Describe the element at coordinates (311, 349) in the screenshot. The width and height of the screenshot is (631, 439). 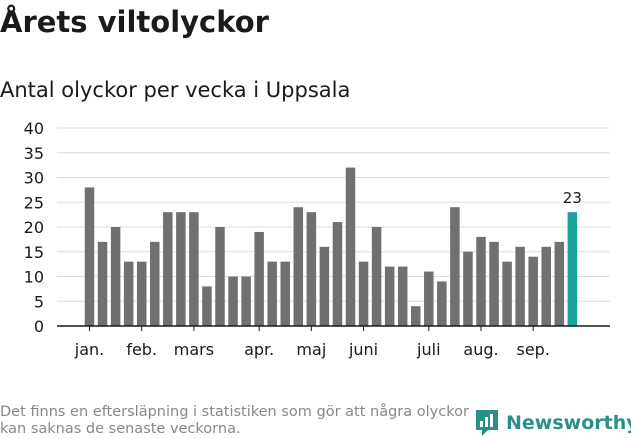
I see `x-tick-label: maj` at that location.